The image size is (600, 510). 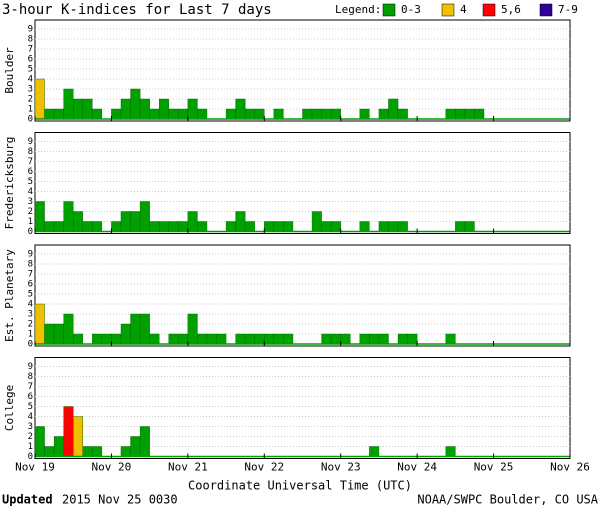 What do you see at coordinates (35, 467) in the screenshot?
I see `x-tick-label: Nov 19` at bounding box center [35, 467].